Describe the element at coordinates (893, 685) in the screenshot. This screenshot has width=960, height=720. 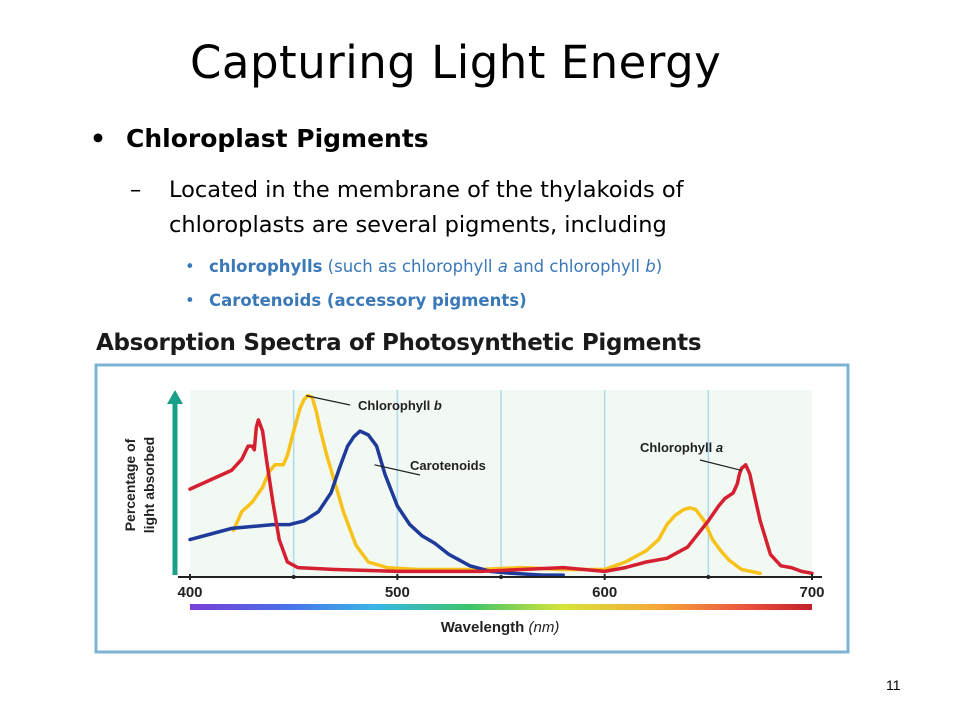
I see `page-number: 11` at that location.